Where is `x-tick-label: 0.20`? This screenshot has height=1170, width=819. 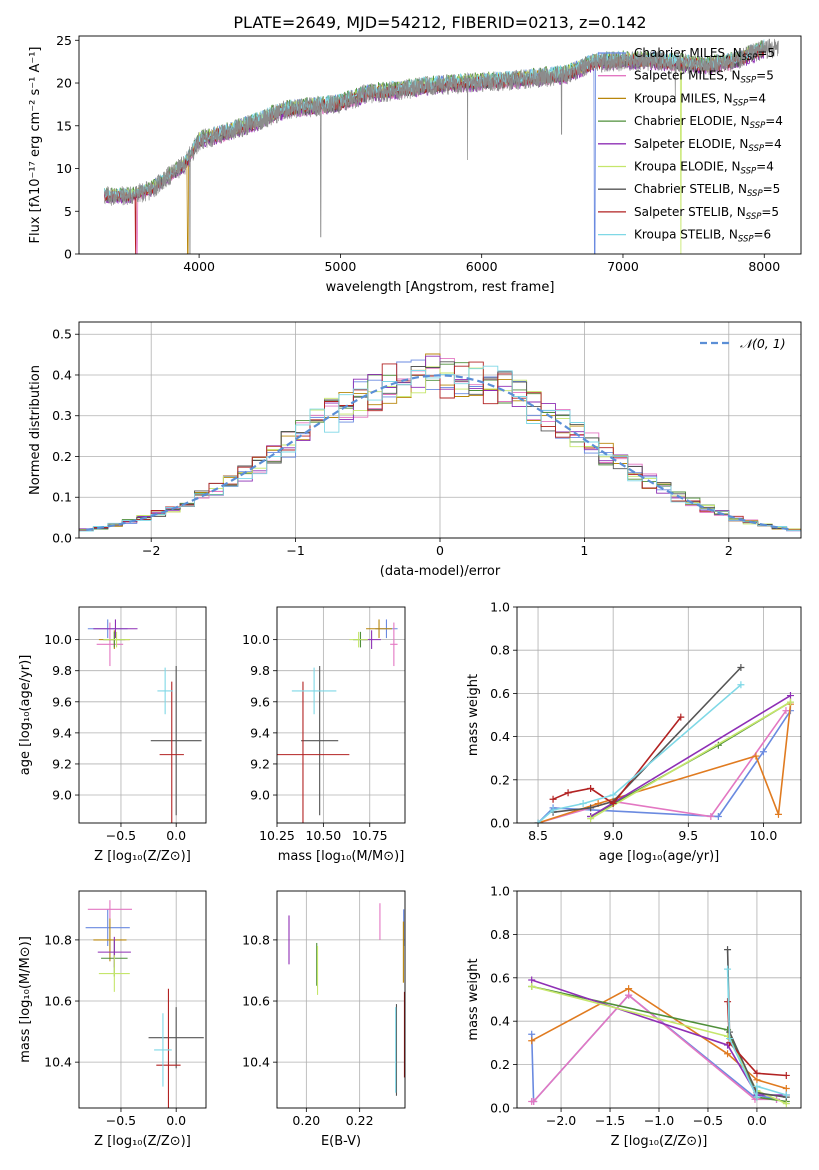 x-tick-label: 0.20 is located at coordinates (306, 1120).